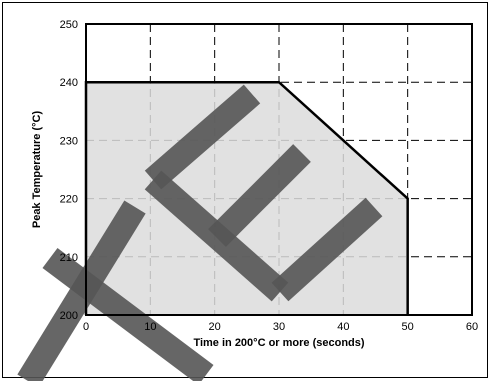 Image resolution: width=492 pixels, height=381 pixels. I want to click on y-tick-label: 240, so click(69, 83).